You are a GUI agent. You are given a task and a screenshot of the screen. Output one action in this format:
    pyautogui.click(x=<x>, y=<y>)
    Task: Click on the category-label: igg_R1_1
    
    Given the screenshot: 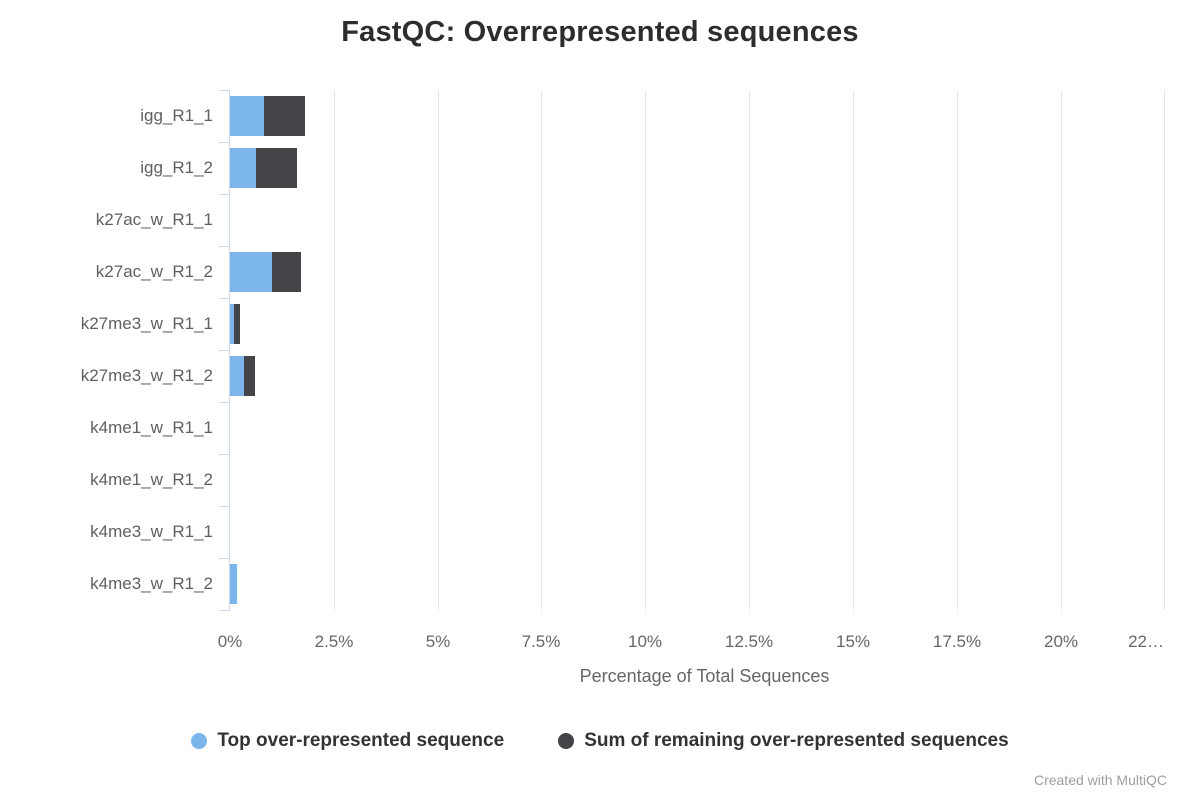 What is the action you would take?
    pyautogui.click(x=176, y=115)
    